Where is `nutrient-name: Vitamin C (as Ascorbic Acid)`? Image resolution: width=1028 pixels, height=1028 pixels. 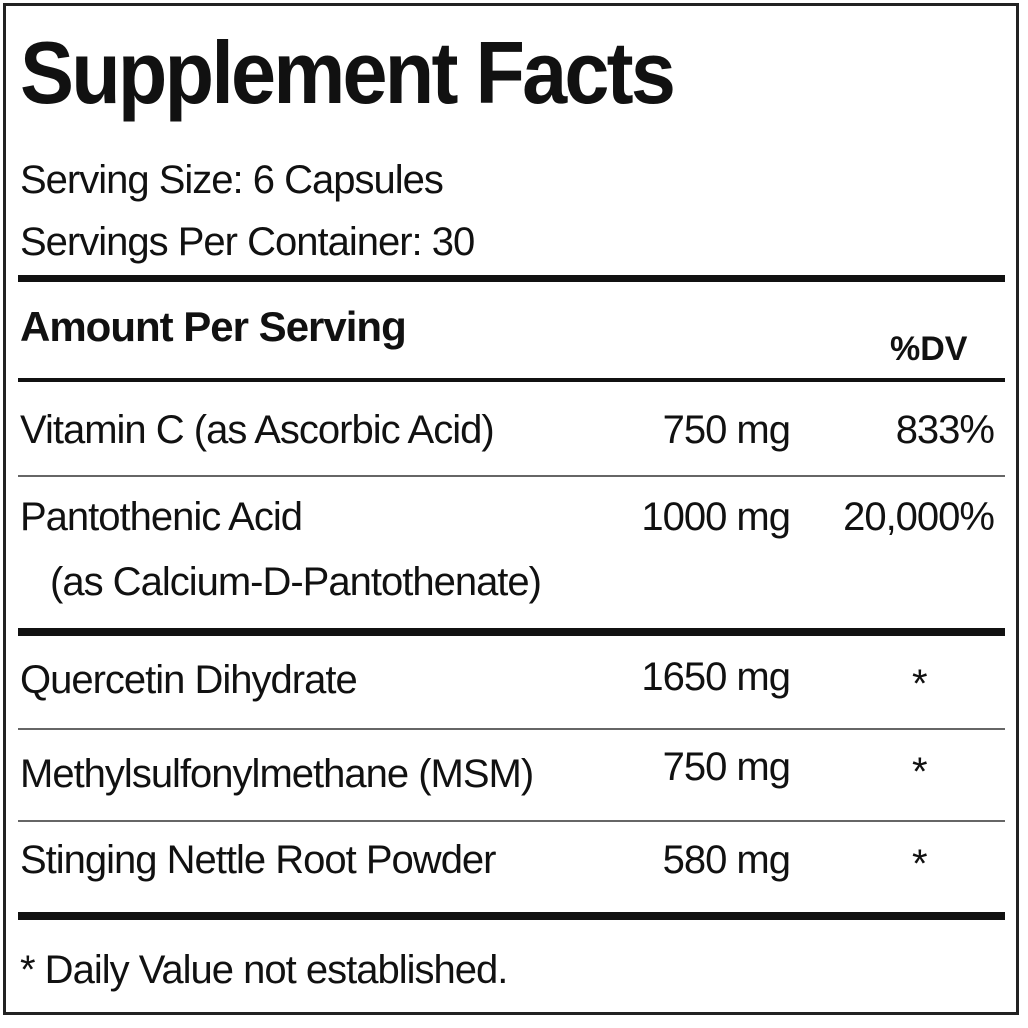
nutrient-name: Vitamin C (as Ascorbic Acid) is located at coordinates (257, 430).